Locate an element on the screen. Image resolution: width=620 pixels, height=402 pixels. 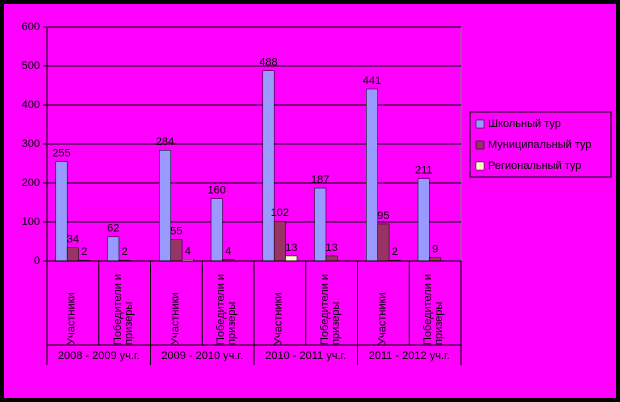
value-label: 34 is located at coordinates (73, 240).